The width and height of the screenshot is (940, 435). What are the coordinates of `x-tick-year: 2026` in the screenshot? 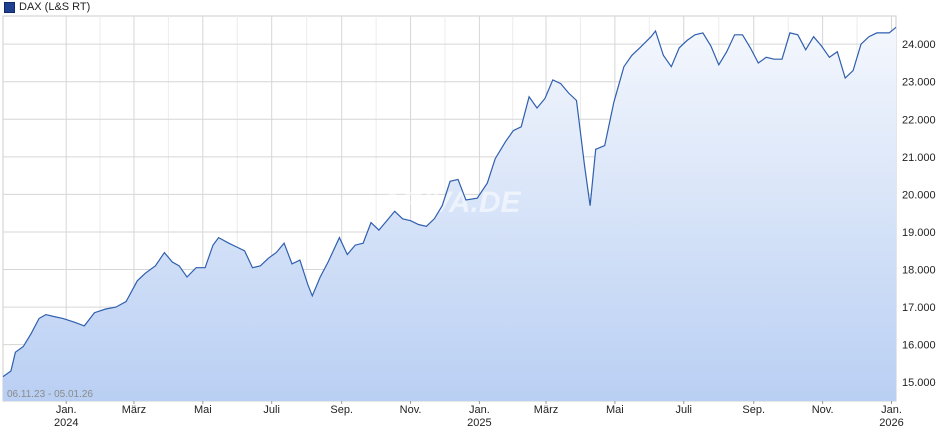 It's located at (891, 423).